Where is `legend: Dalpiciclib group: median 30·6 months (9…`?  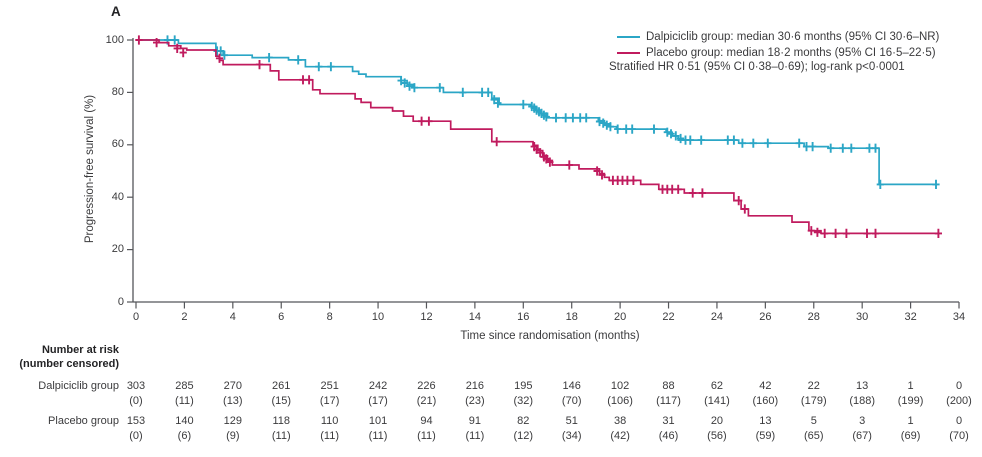 legend: Dalpiciclib group: median 30·6 months (9… is located at coordinates (774, 53).